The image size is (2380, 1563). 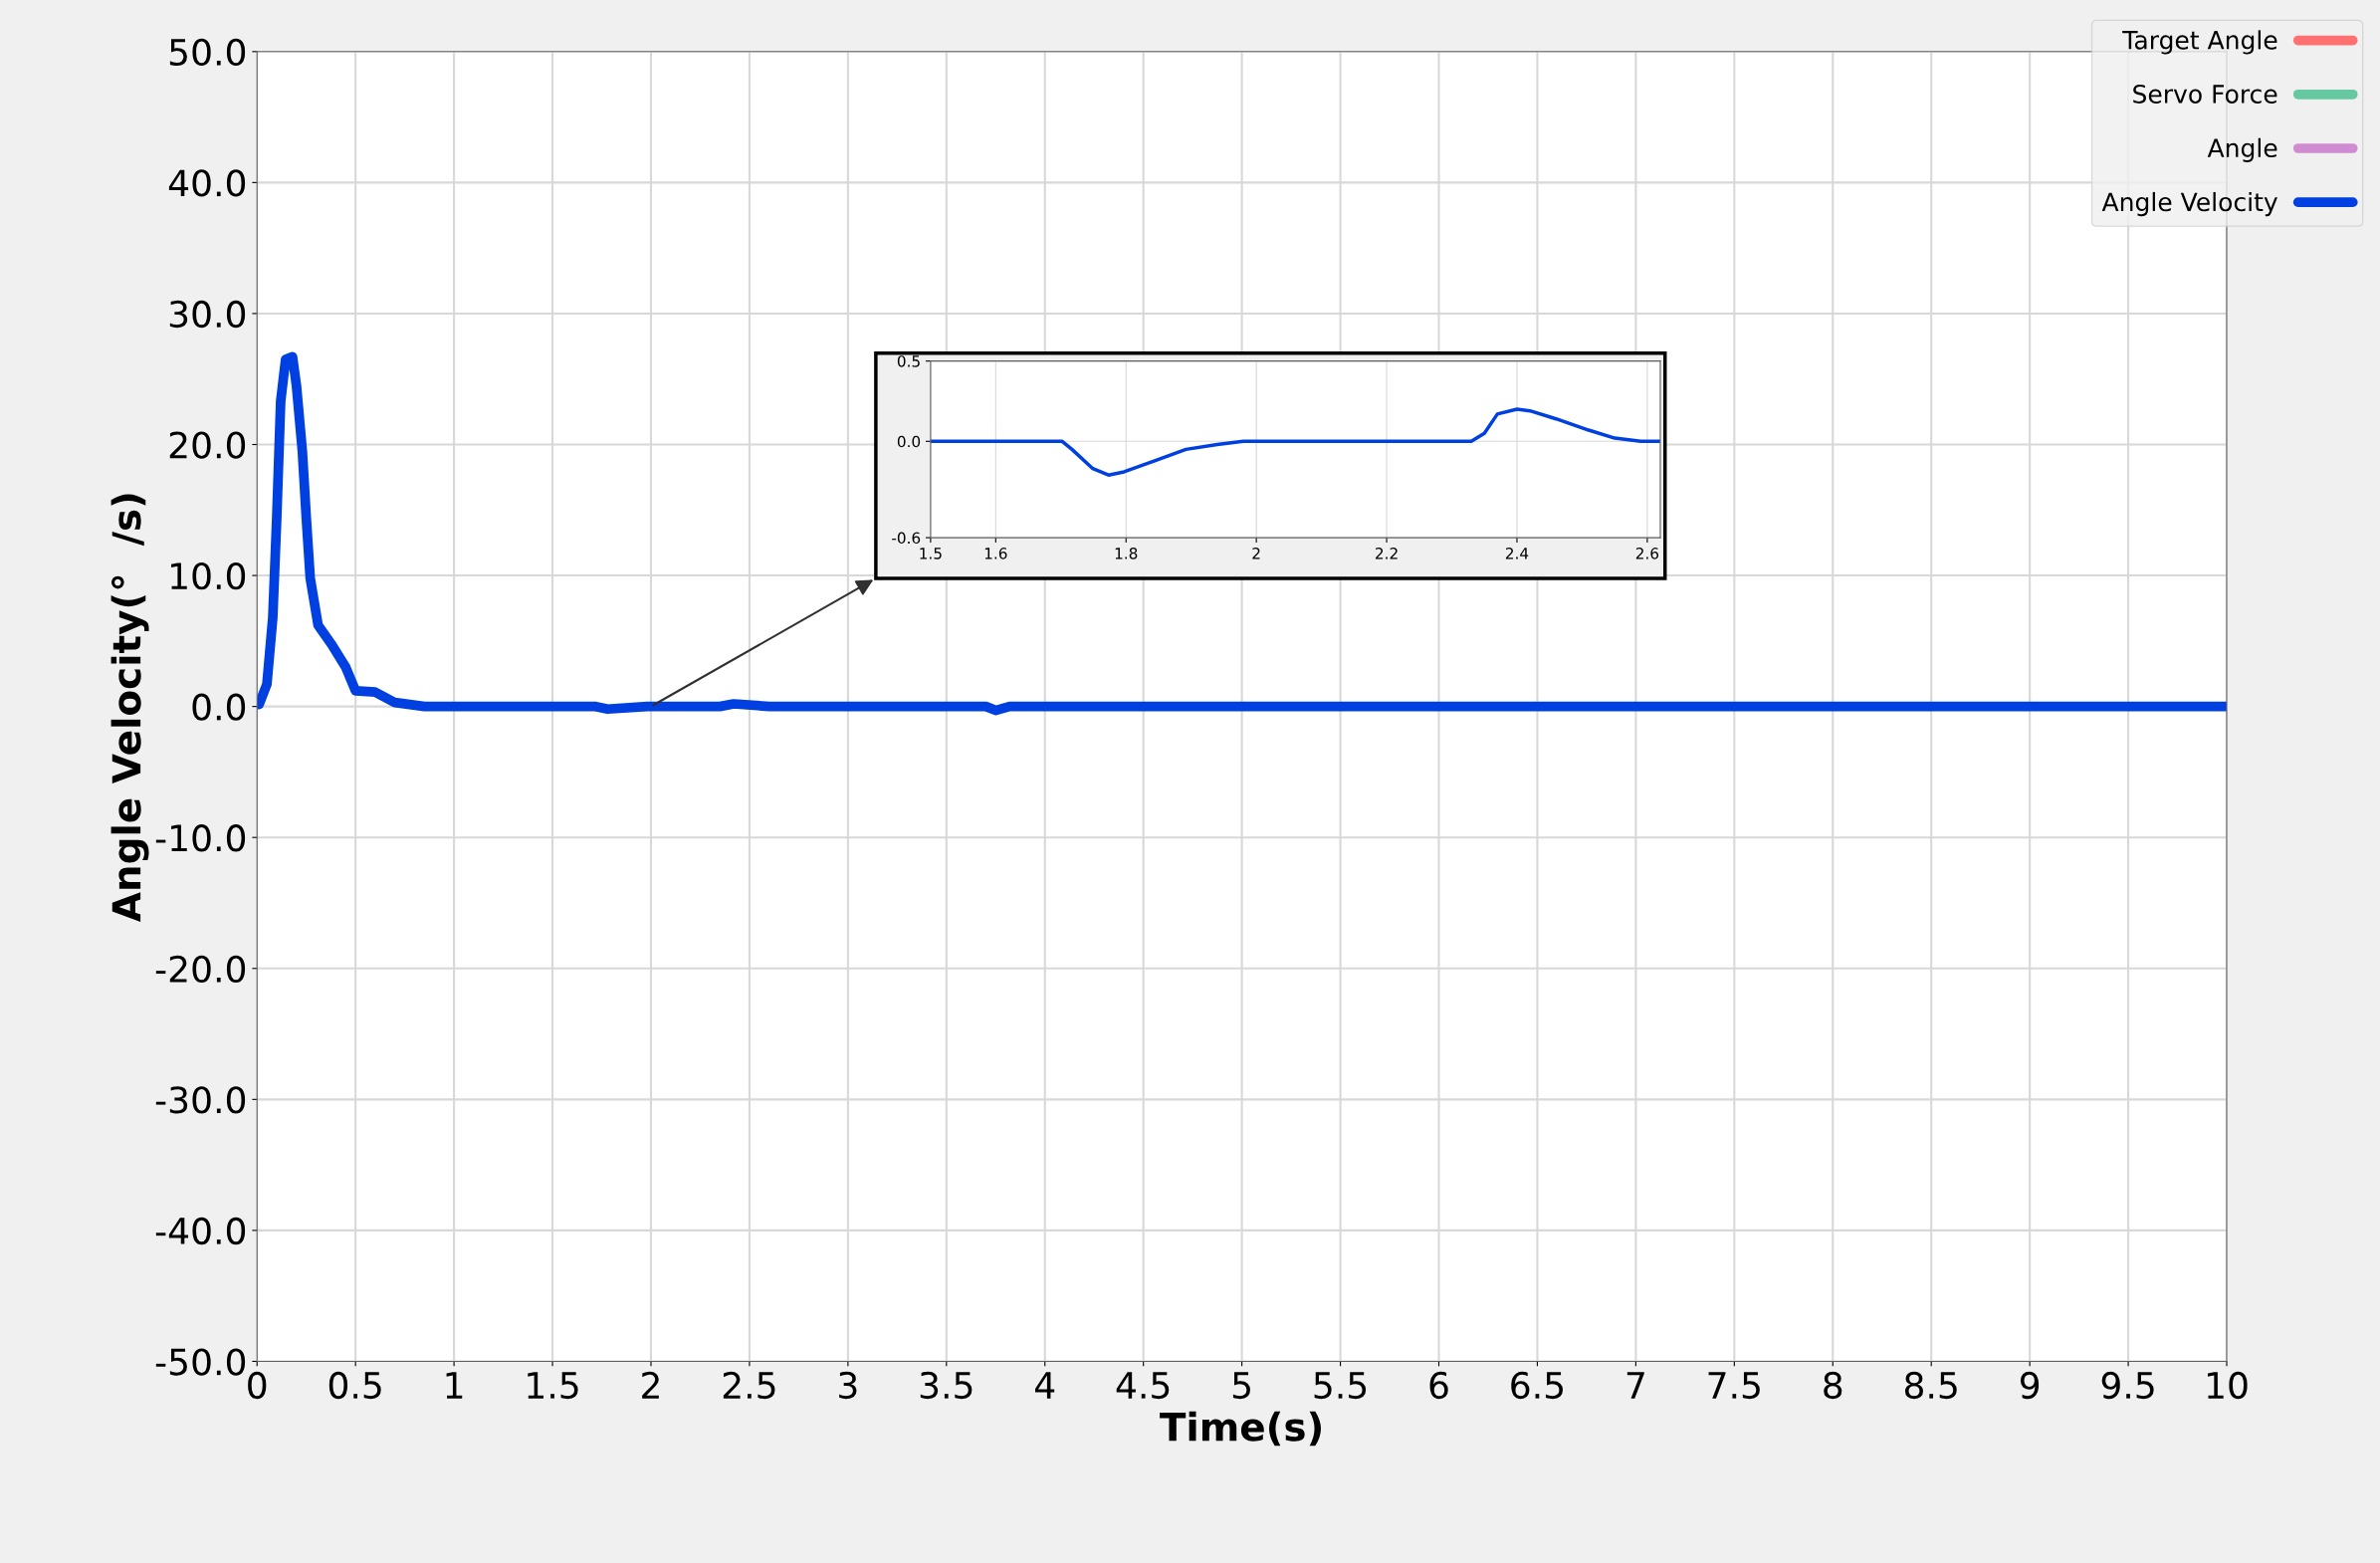 What do you see at coordinates (207, 183) in the screenshot?
I see `y-tick-label: 40.0` at bounding box center [207, 183].